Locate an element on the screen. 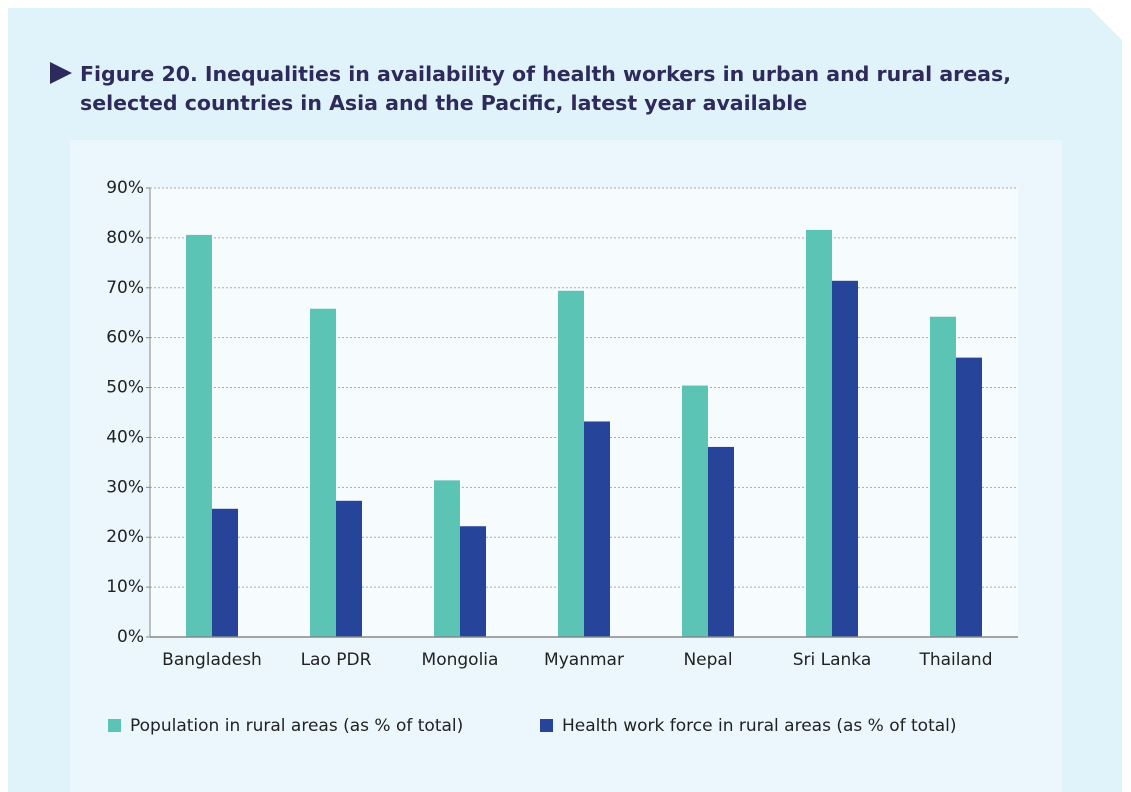 The image size is (1131, 792). x-tick-label: Bangladesh is located at coordinates (212, 660).